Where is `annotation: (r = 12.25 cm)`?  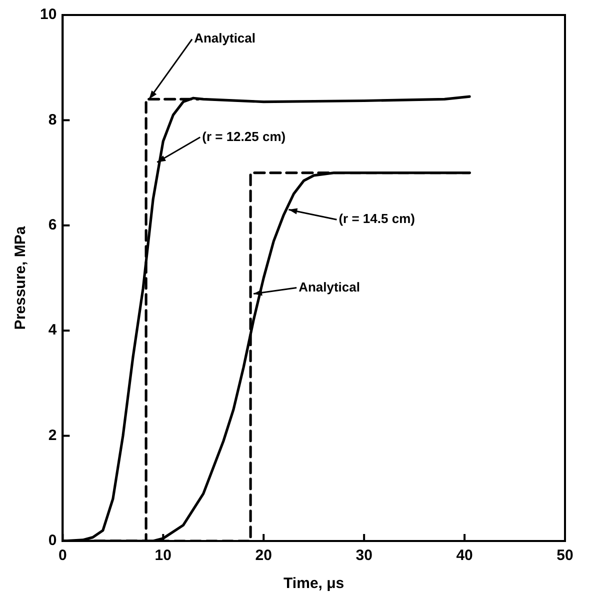 annotation: (r = 12.25 cm) is located at coordinates (244, 136).